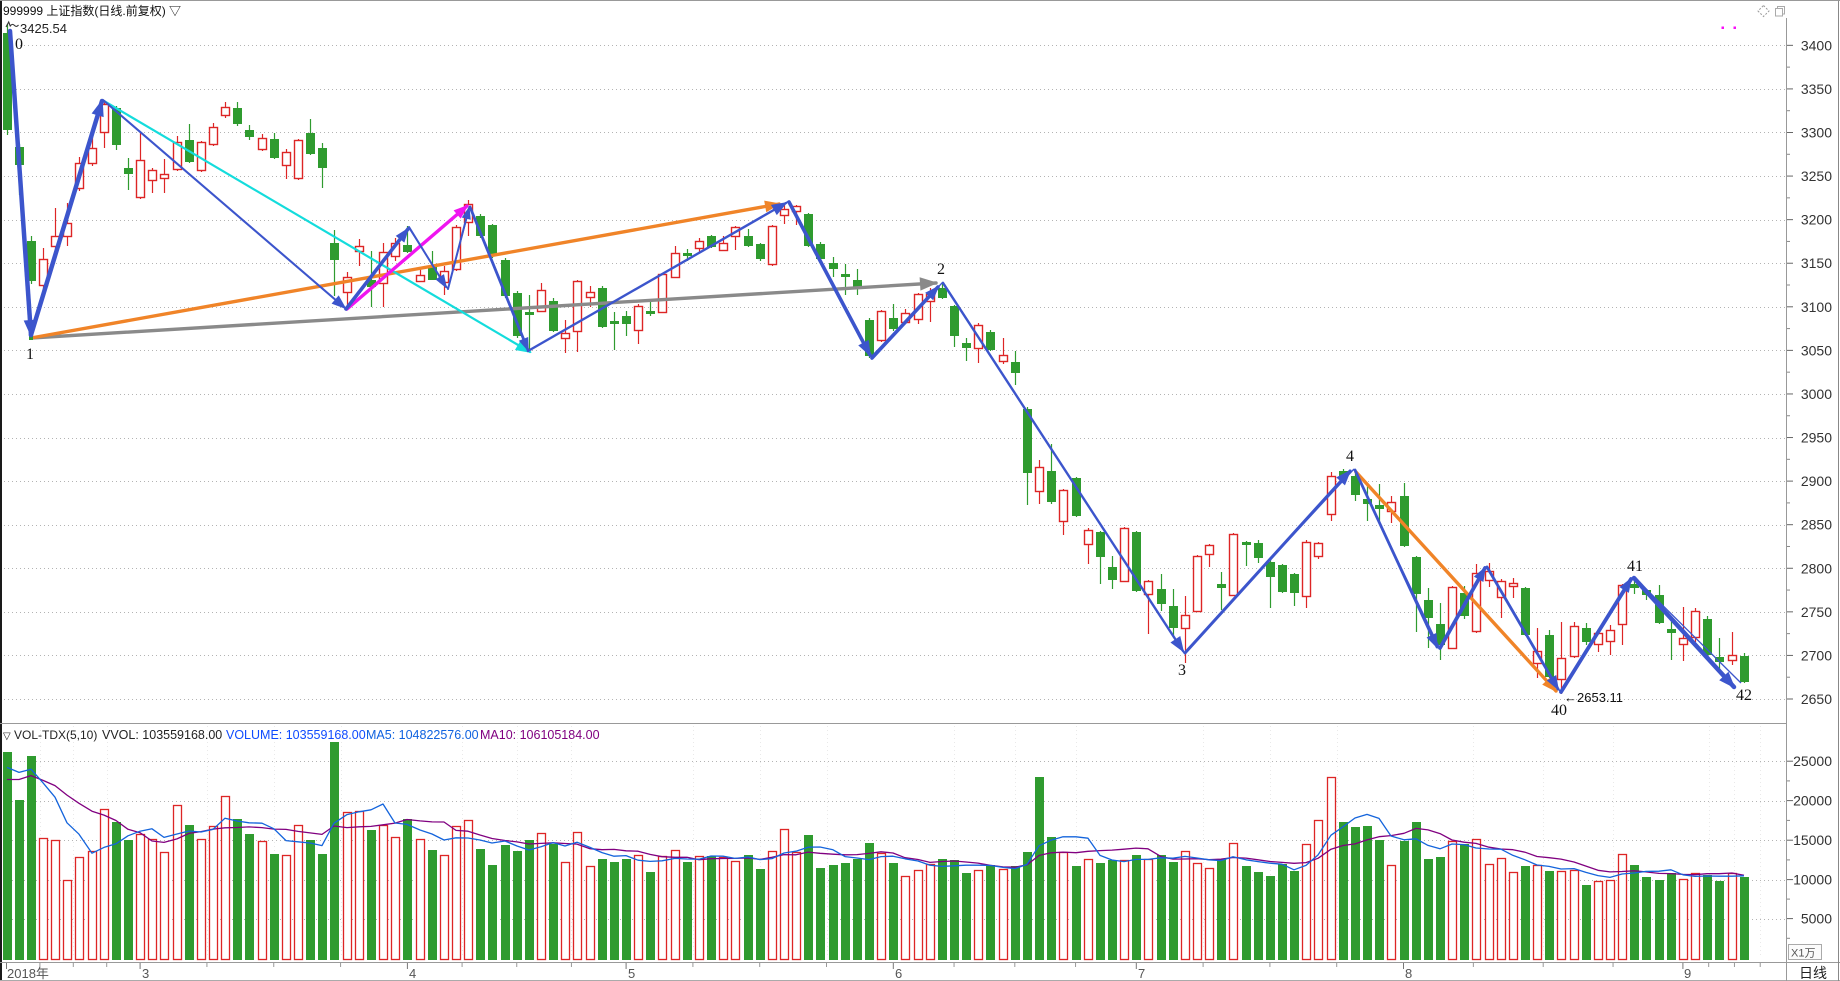  What do you see at coordinates (1816, 612) in the screenshot?
I see `svg-text: 2750` at bounding box center [1816, 612].